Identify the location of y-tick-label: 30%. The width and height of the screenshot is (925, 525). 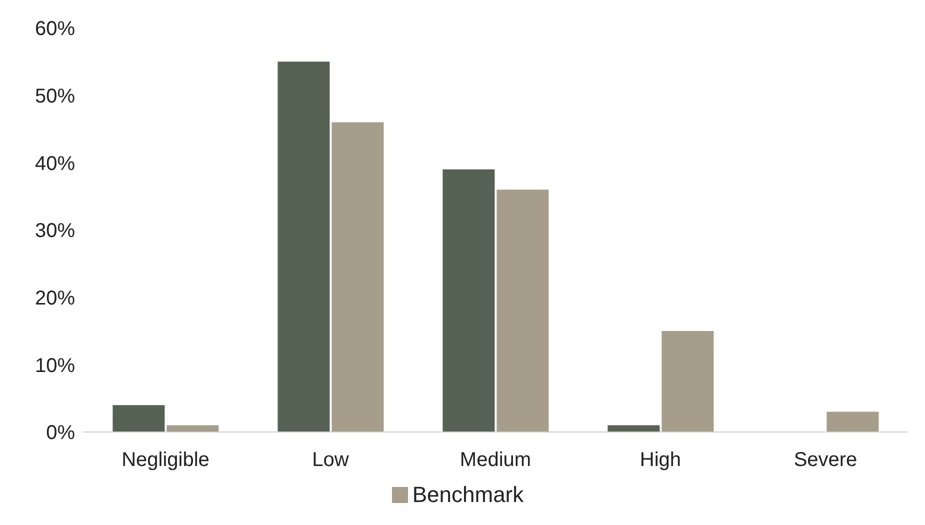
(55, 231).